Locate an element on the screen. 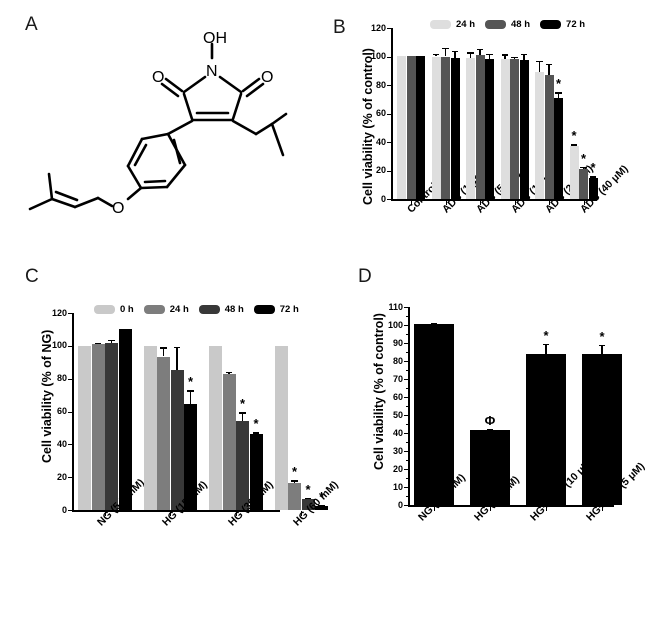 The width and height of the screenshot is (650, 617). legend-label-2: 48 h is located at coordinates (234, 309).